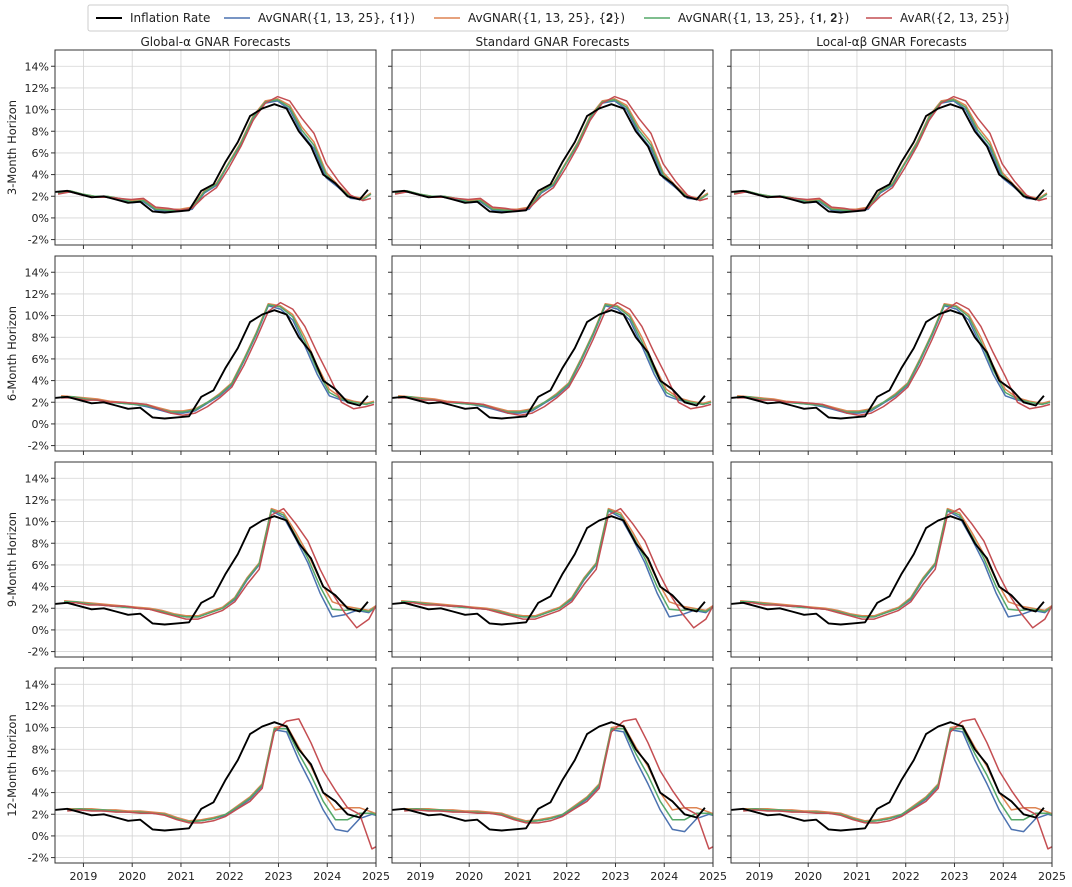 This screenshot has height=887, width=1072. I want to click on panel-3-month-horizon-standard-gnar-forecasts: Standard GNAR Forecasts, so click(551, 142).